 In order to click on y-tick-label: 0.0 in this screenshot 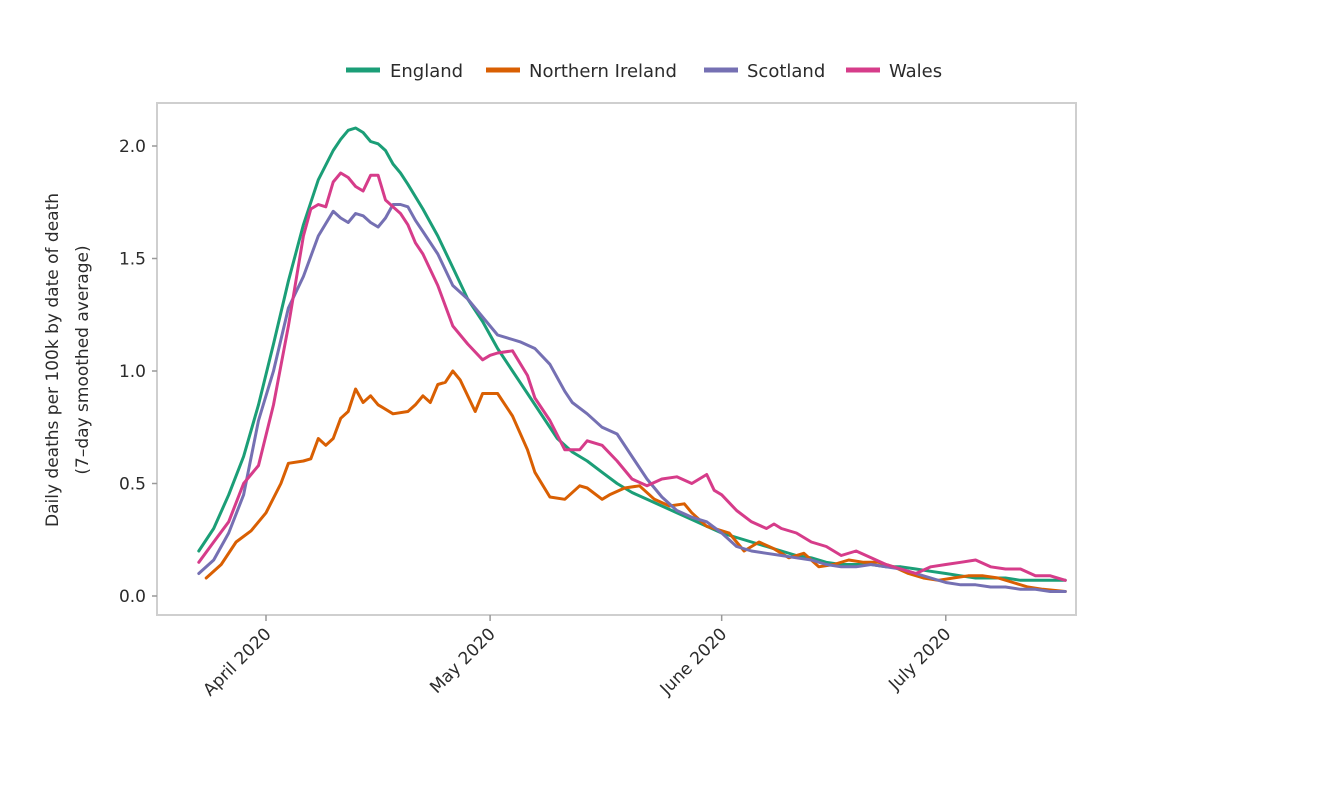, I will do `click(132, 597)`.